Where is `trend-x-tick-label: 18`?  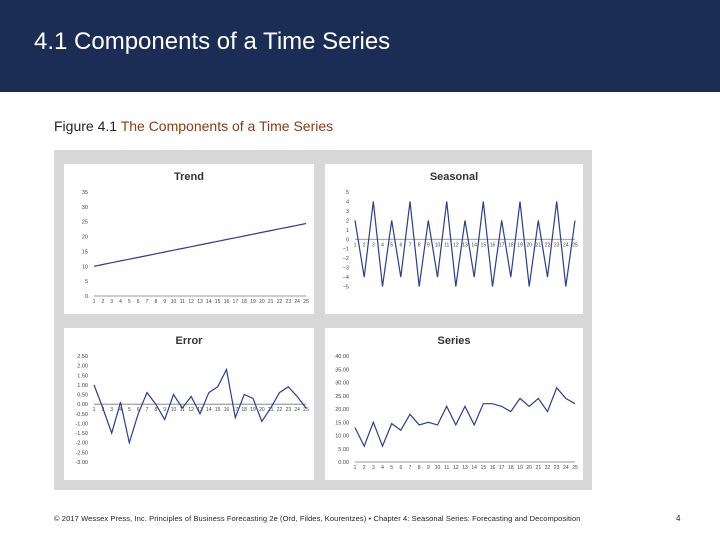 trend-x-tick-label: 18 is located at coordinates (244, 302).